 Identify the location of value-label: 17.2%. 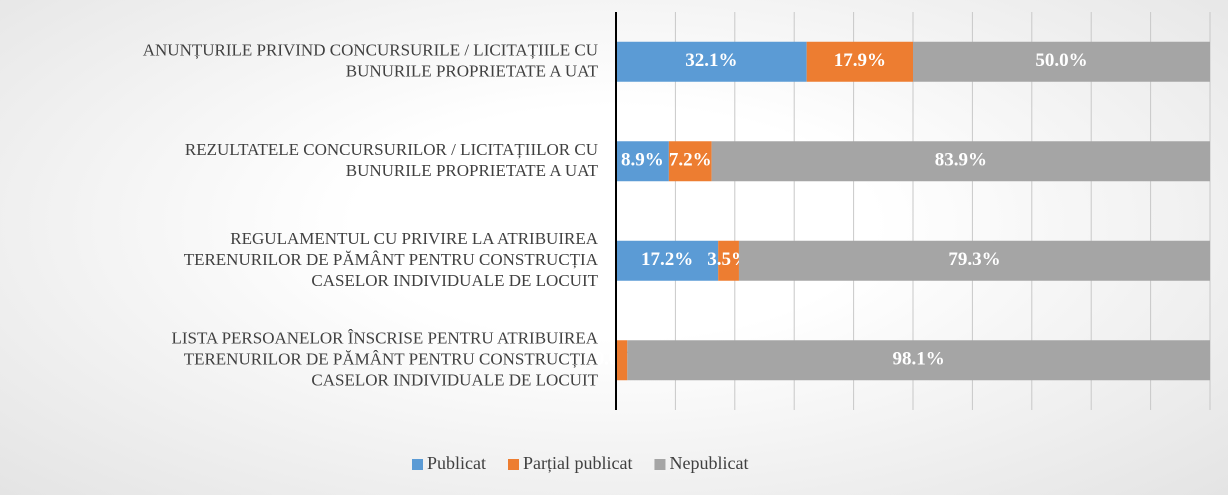
(667, 259).